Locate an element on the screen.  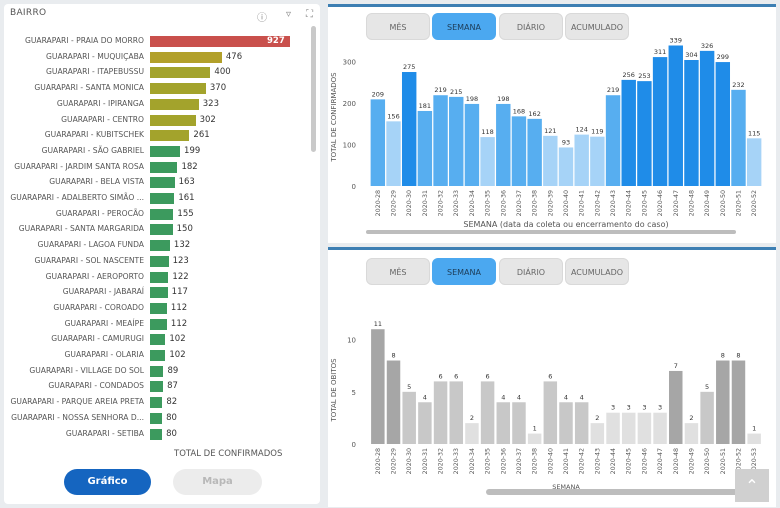
bairro-label: GUARAPARI - CONDADOS is located at coordinates (96, 386).